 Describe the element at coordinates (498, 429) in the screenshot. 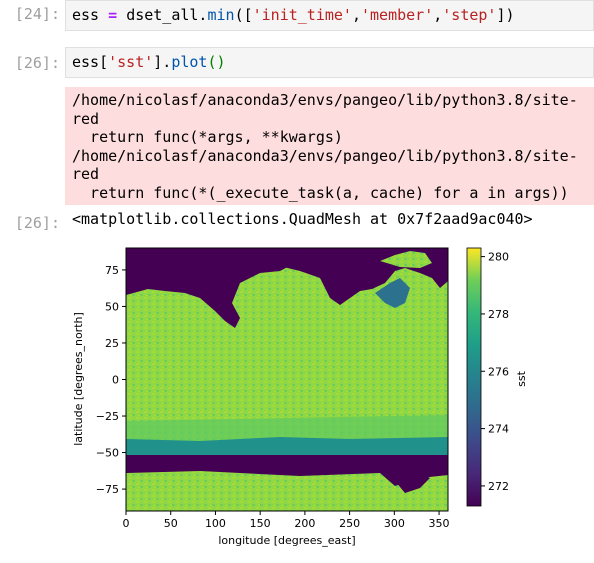

I see `colorbar-tick-label: 274` at that location.